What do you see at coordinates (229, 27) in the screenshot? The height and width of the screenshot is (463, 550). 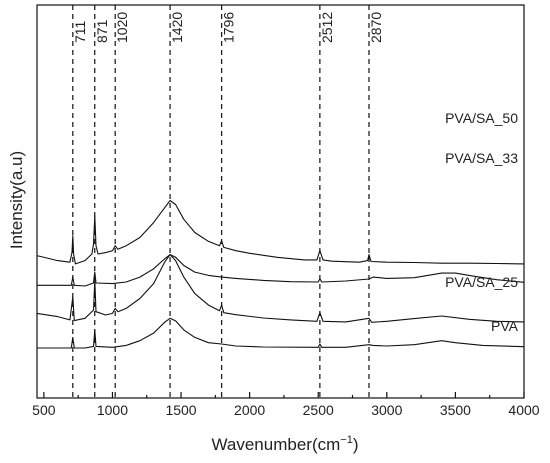 I see `peak-label-1796: 1796` at bounding box center [229, 27].